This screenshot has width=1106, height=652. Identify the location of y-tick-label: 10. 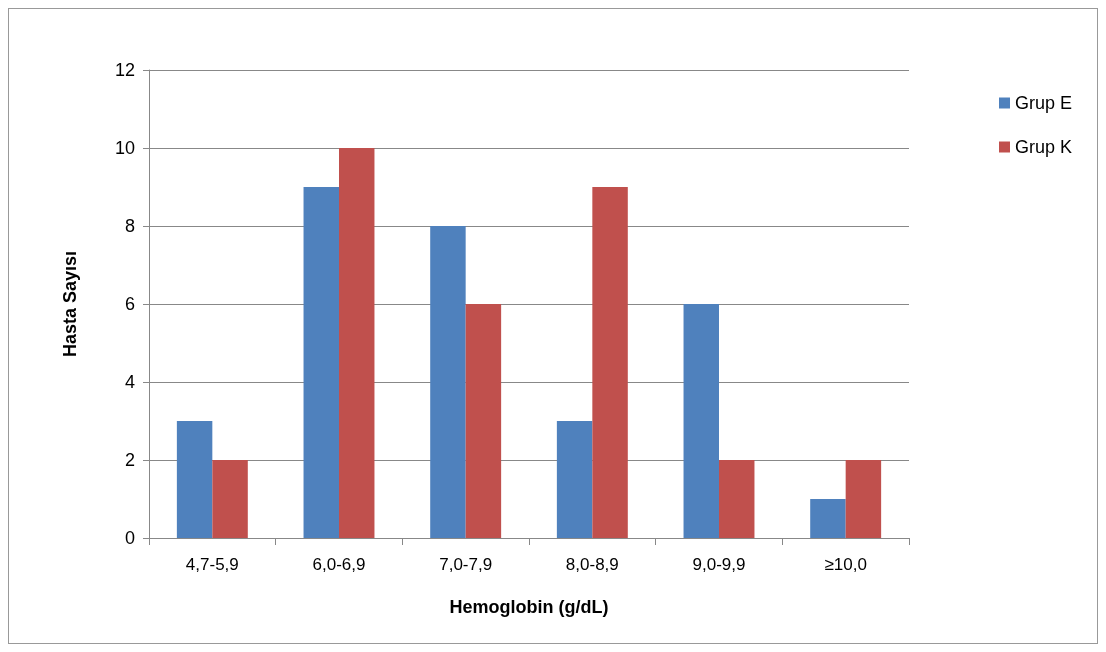
(124, 148).